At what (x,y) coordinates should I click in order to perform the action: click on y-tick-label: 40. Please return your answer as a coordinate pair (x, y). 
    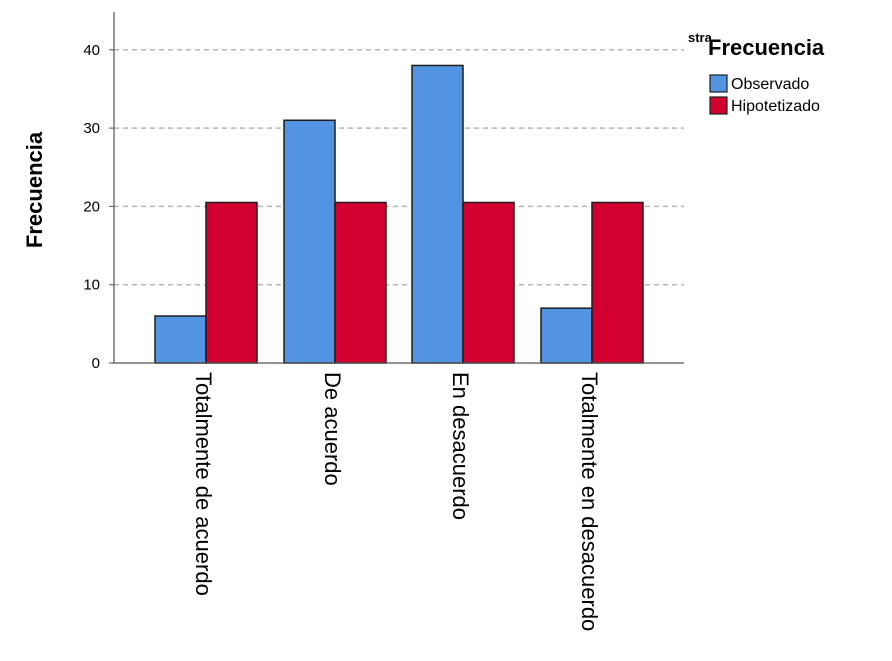
    Looking at the image, I should click on (91, 50).